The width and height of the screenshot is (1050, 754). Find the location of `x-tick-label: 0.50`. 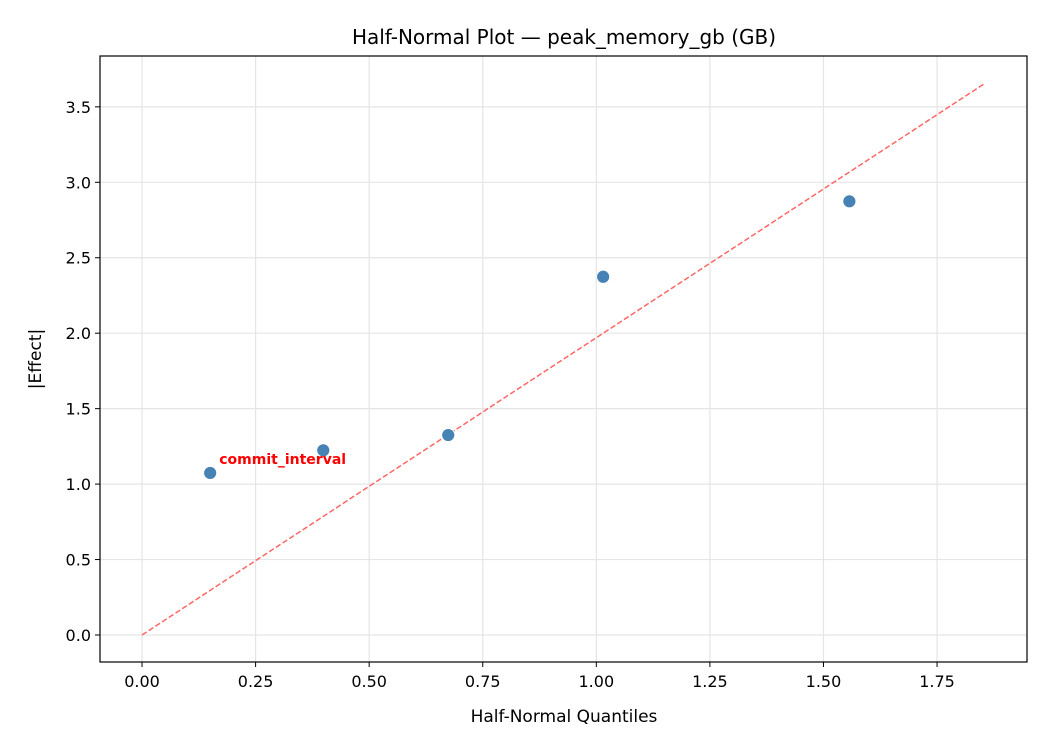

x-tick-label: 0.50 is located at coordinates (369, 681).